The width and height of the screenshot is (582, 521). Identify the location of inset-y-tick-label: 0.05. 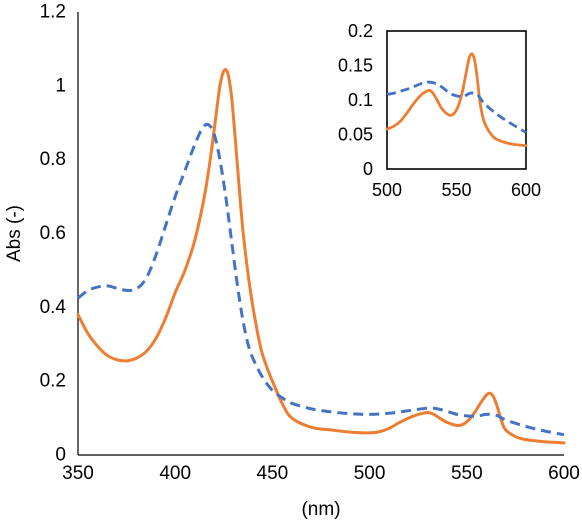
(355, 135).